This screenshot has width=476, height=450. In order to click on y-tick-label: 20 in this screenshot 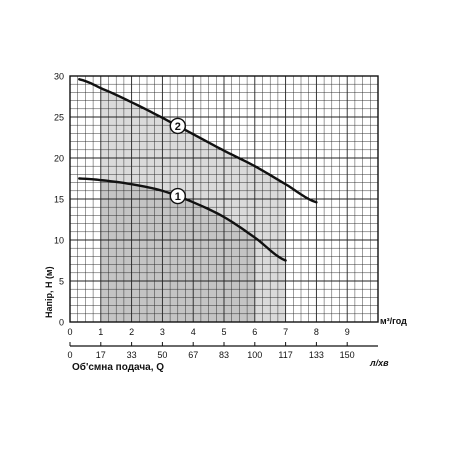, I will do `click(59, 159)`.